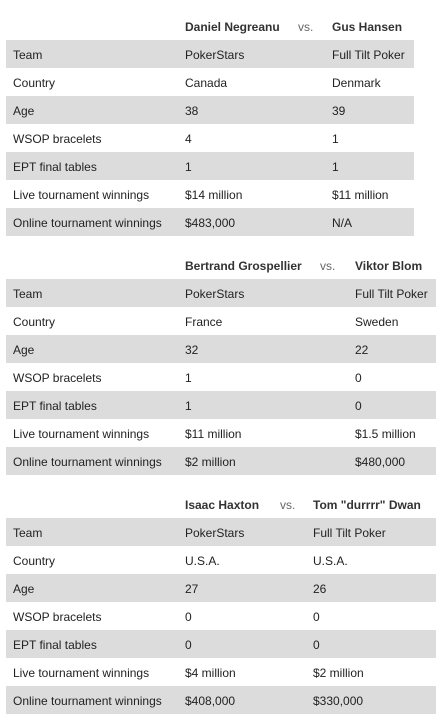 The height and width of the screenshot is (723, 442). What do you see at coordinates (221, 349) in the screenshot?
I see `table-row: Age 32 22` at bounding box center [221, 349].